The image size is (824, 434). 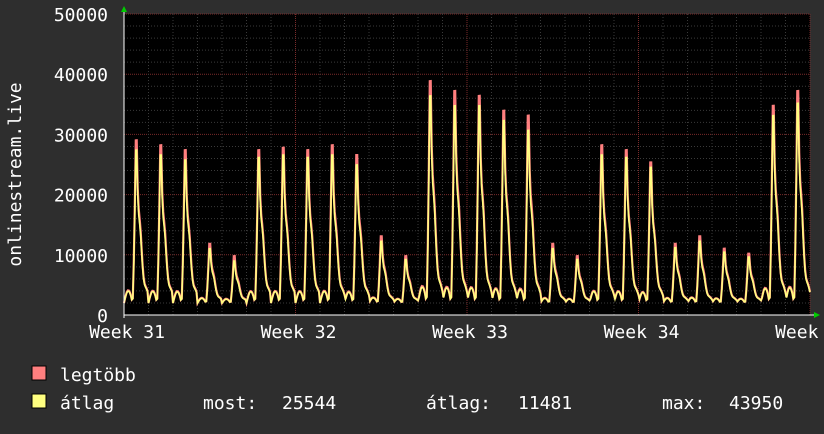 I want to click on y-axis-arrow, so click(x=124, y=9).